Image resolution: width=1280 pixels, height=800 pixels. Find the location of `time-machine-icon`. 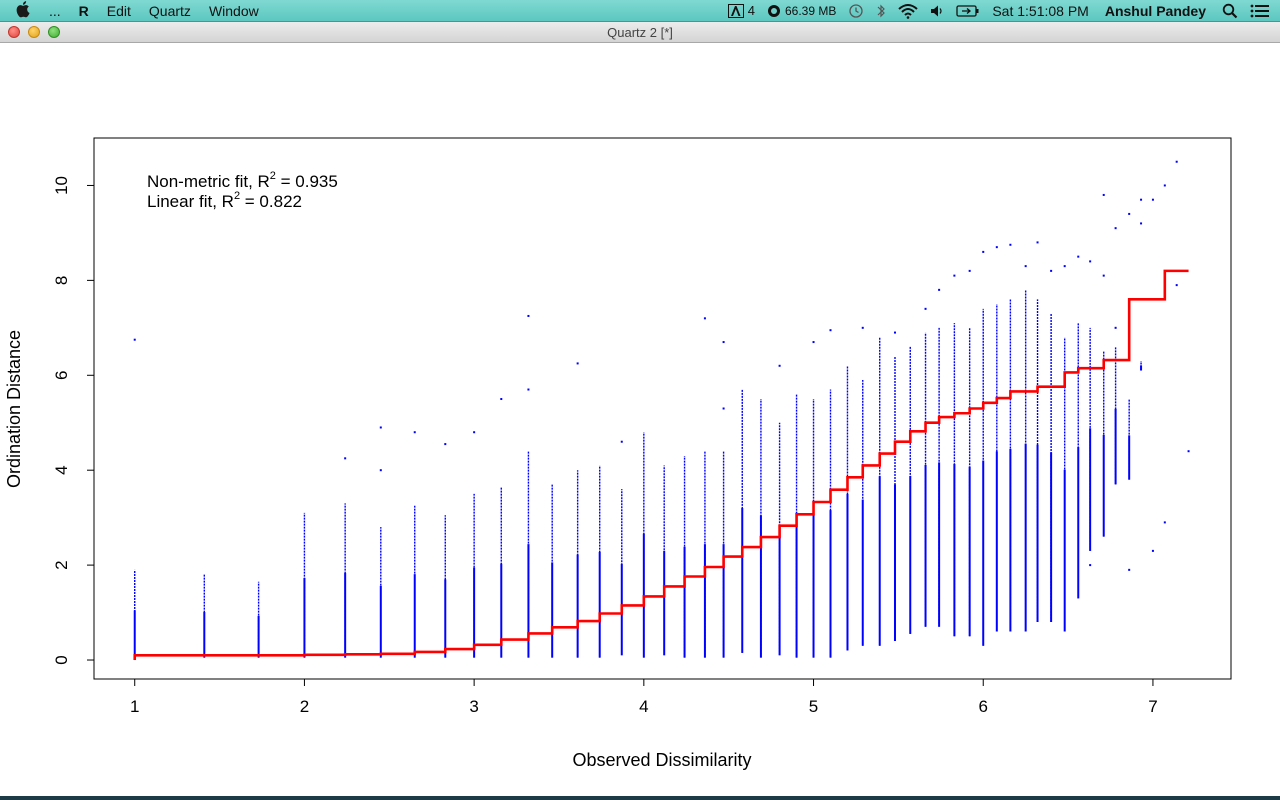

time-machine-icon is located at coordinates (856, 10).